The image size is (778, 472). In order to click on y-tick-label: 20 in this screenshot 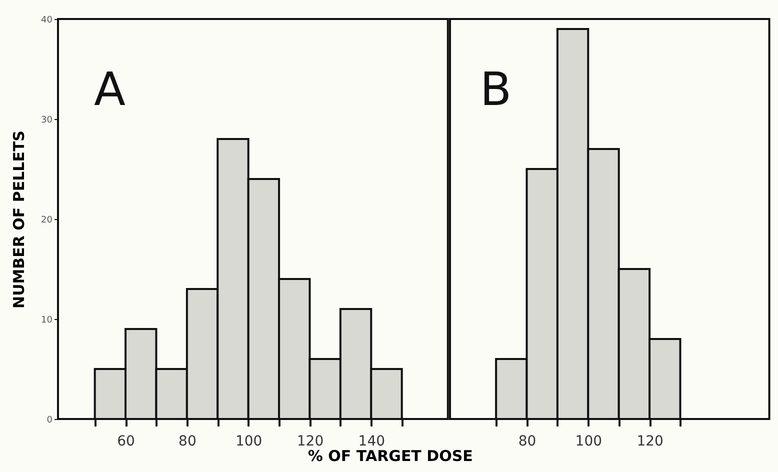, I will do `click(47, 221)`.